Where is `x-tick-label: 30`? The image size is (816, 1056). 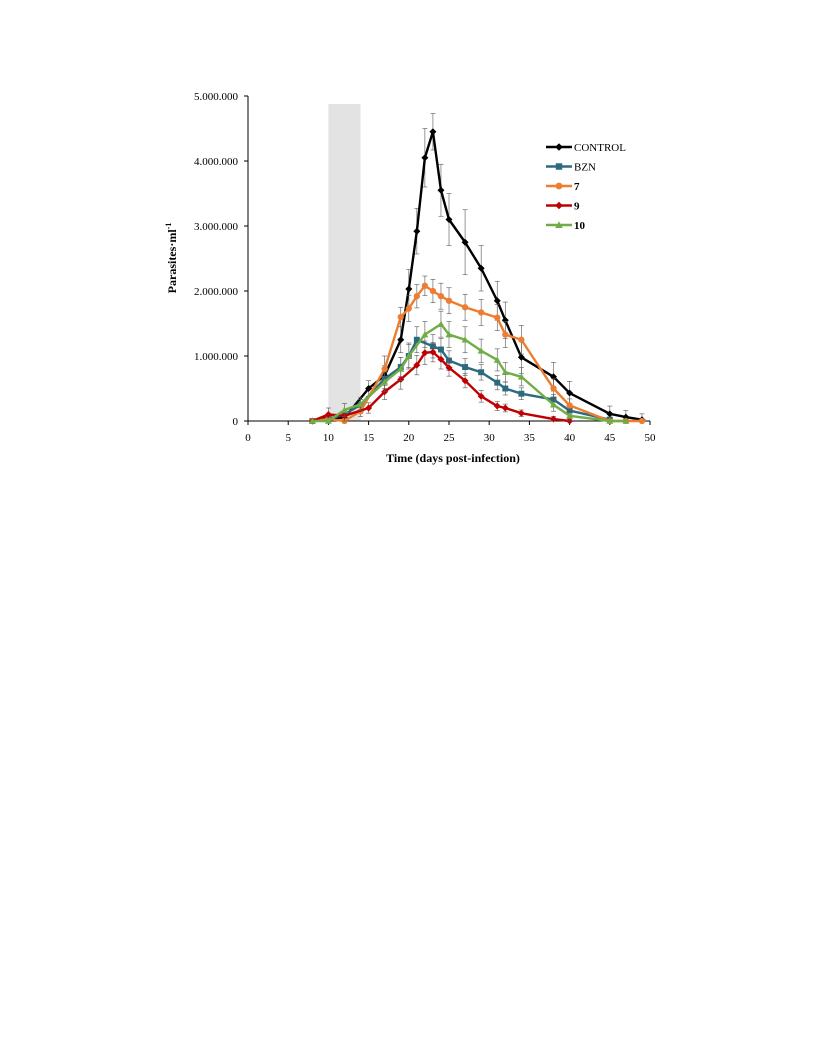 x-tick-label: 30 is located at coordinates (490, 438).